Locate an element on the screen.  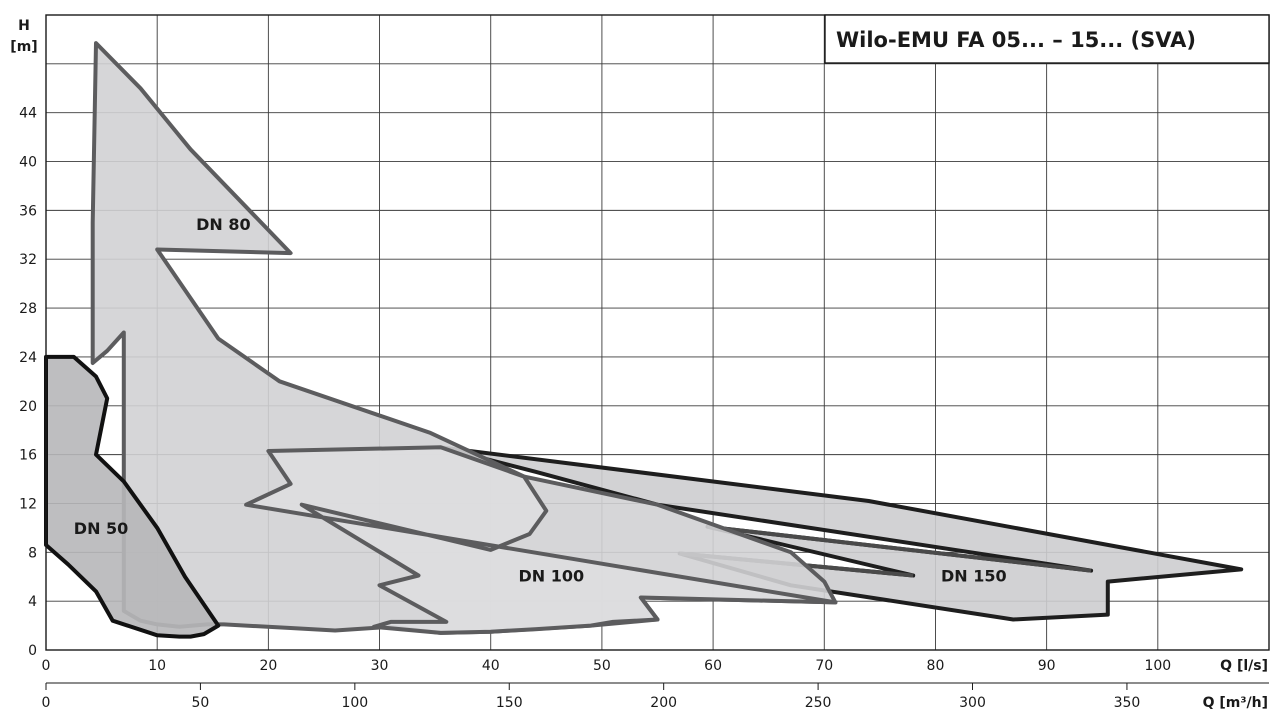
x-axis-ls-label: Q [l/s] is located at coordinates (1244, 666).